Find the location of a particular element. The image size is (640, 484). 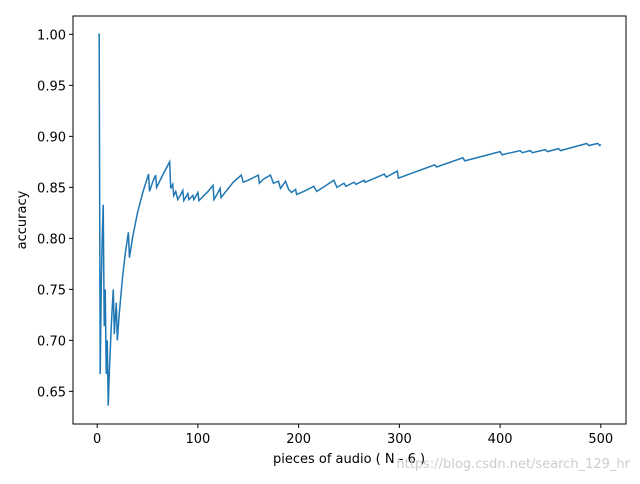

y-tick-label: 0.90 is located at coordinates (51, 137).